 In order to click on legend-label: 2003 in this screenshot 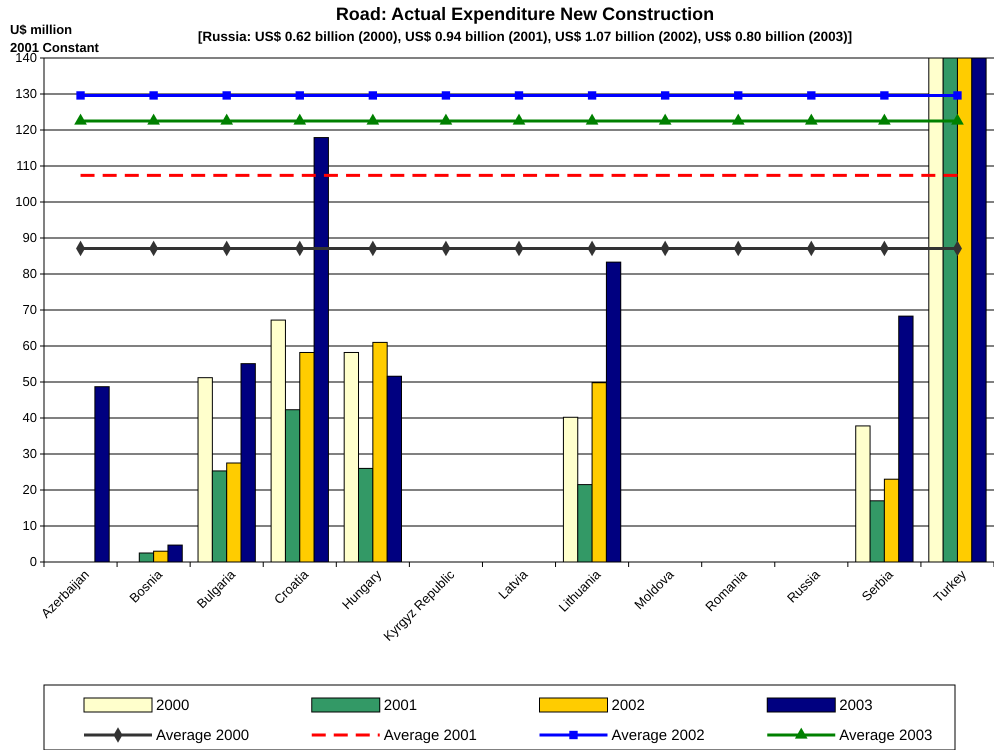, I will do `click(856, 705)`.